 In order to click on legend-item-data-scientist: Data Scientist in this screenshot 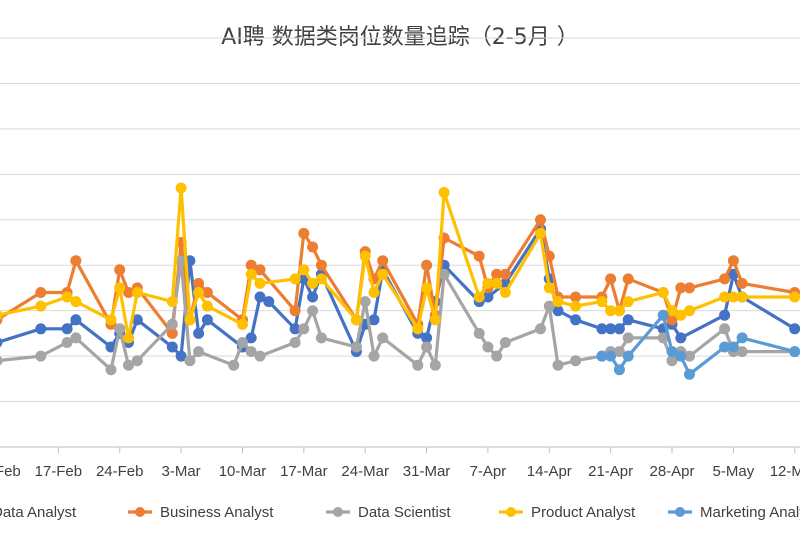, I will do `click(388, 512)`.